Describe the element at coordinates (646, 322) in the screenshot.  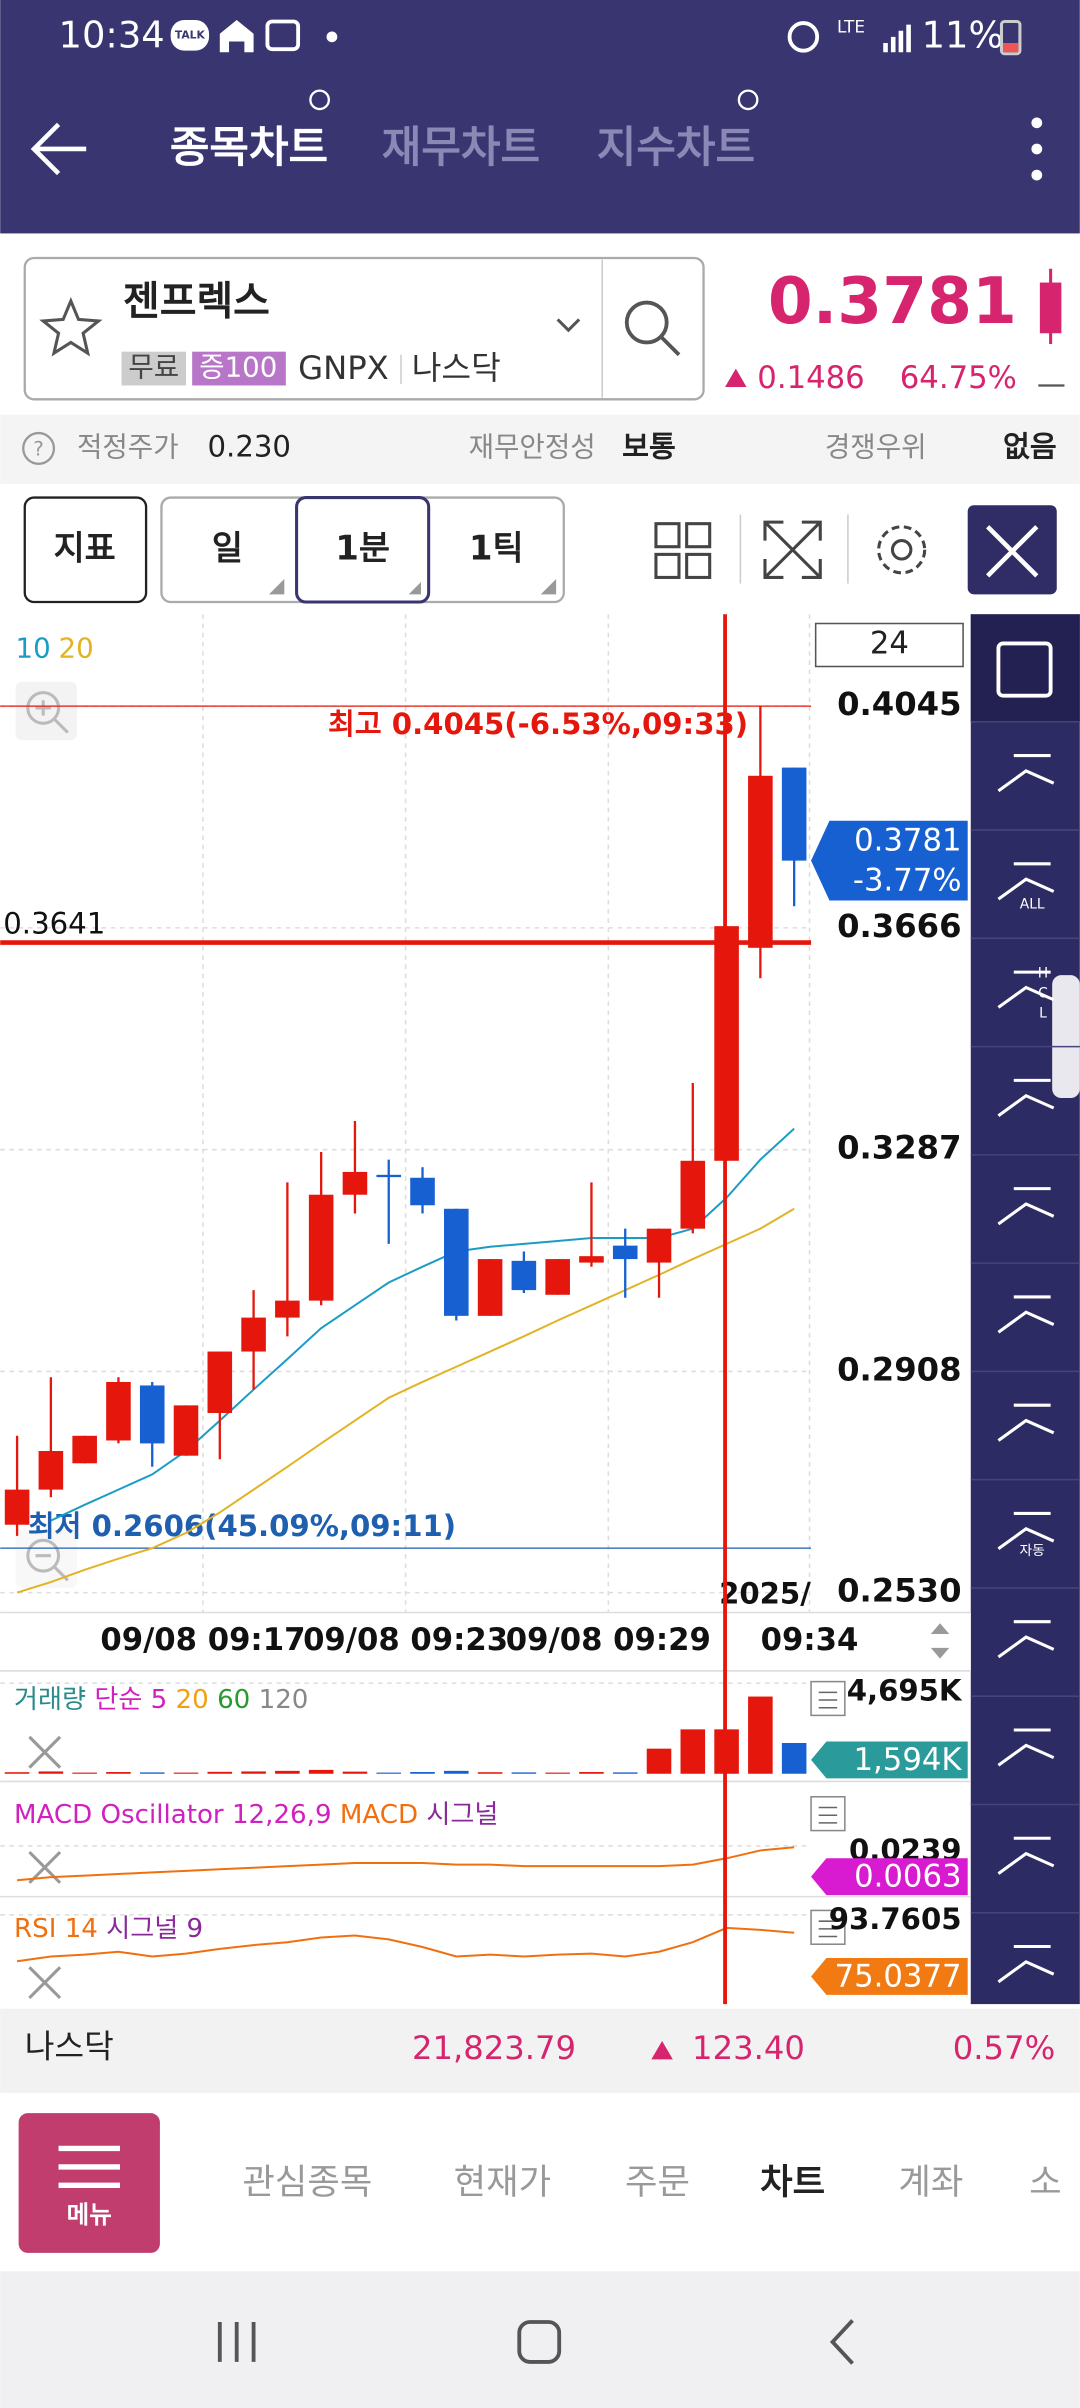
I see `search-button` at that location.